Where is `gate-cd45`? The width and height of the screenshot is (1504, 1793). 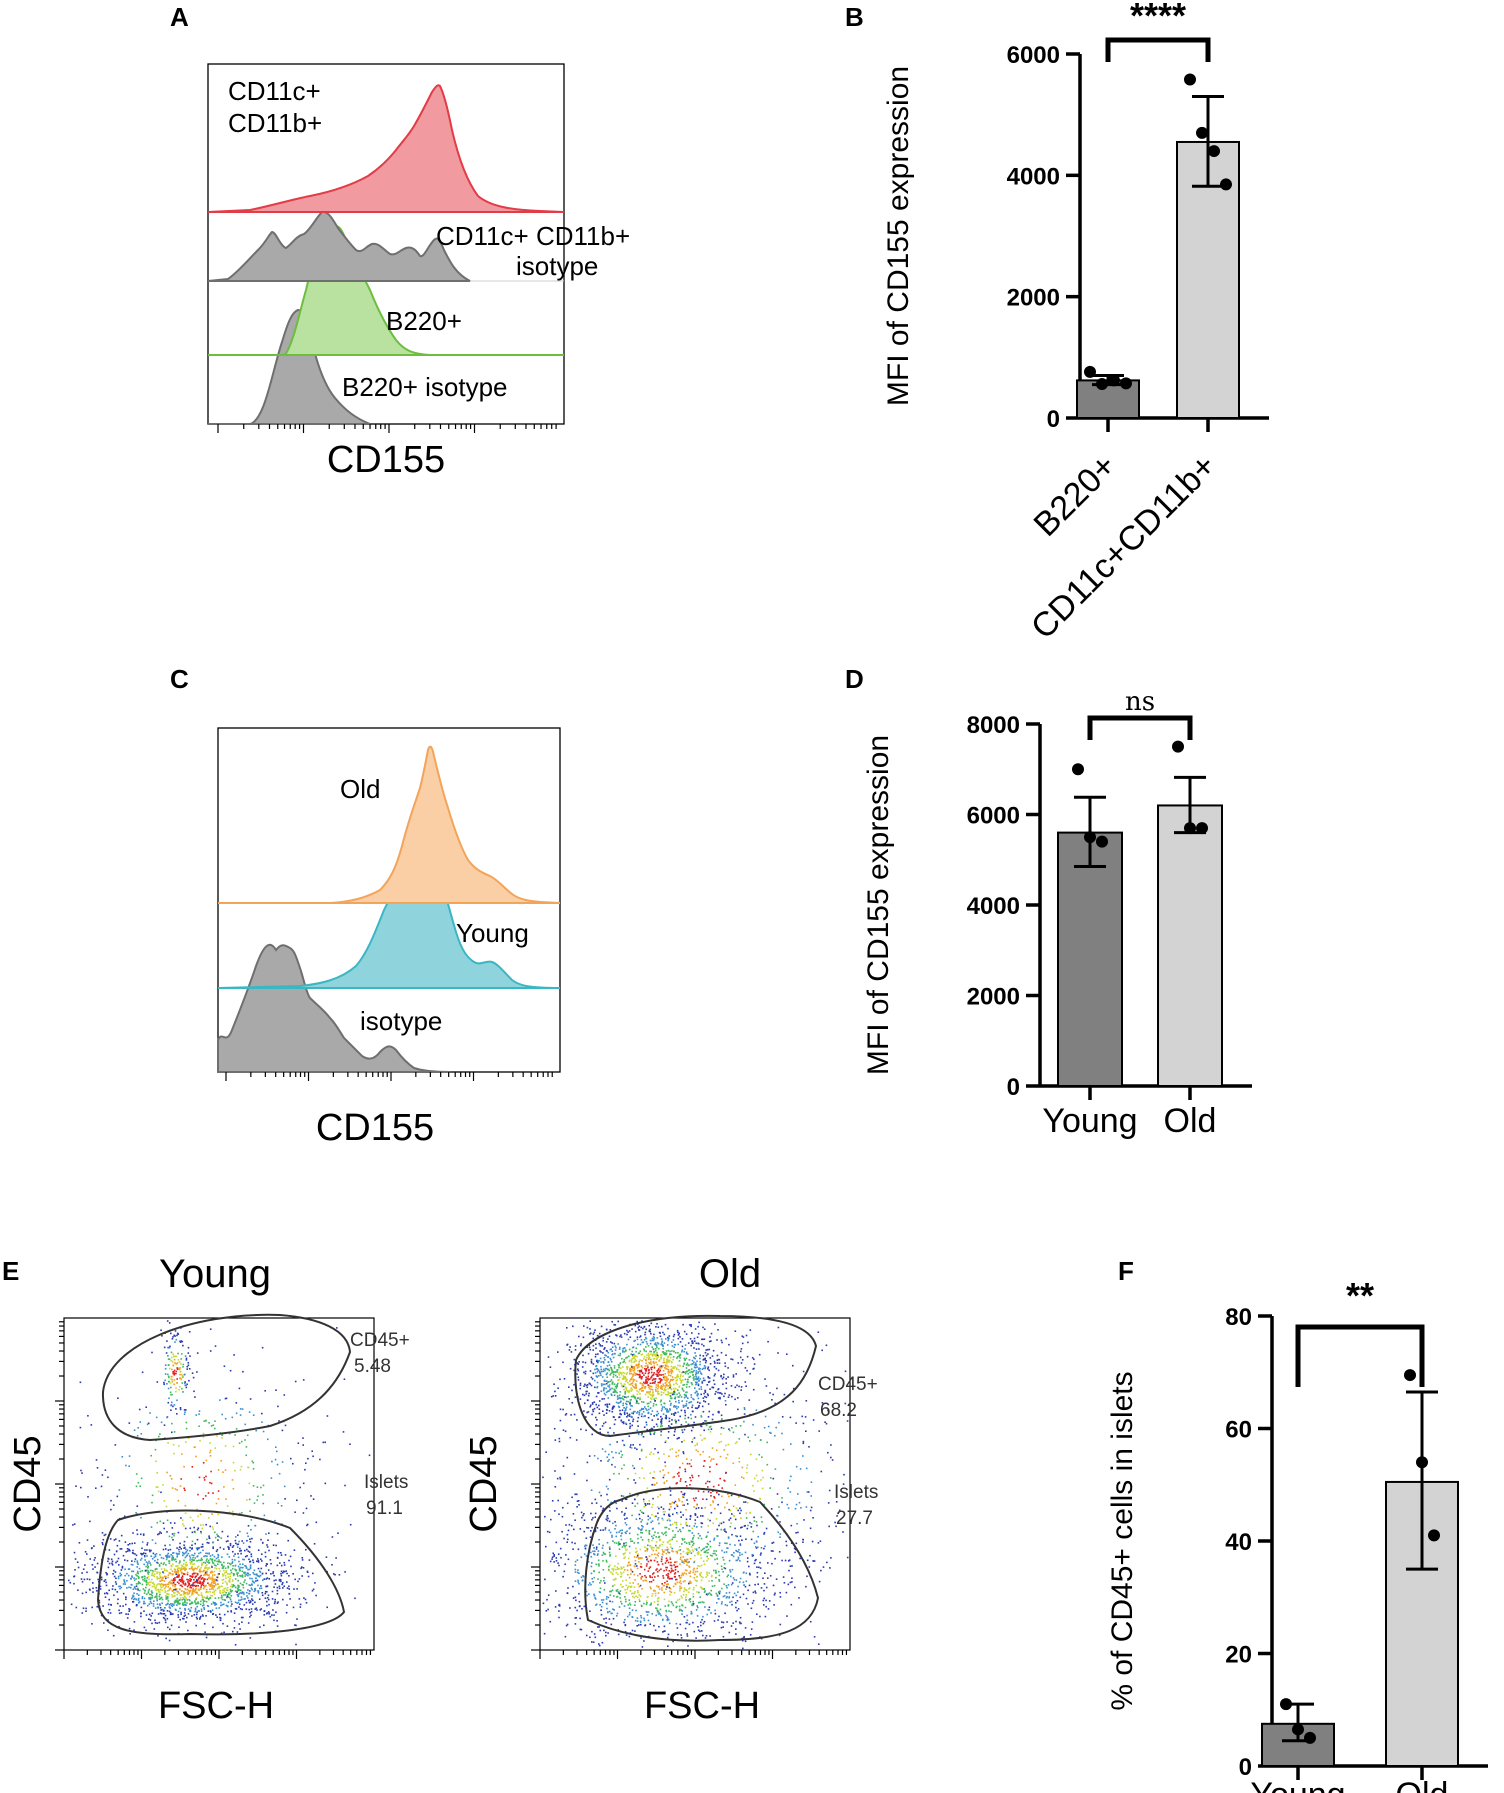
gate-cd45 is located at coordinates (226, 1377).